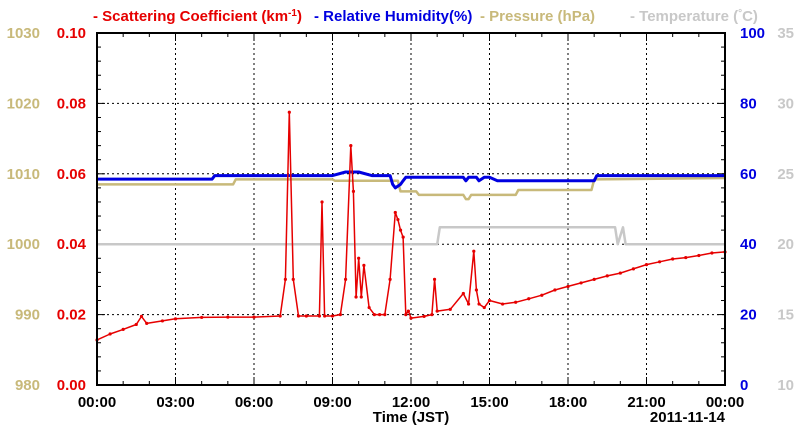 This screenshot has width=800, height=434. I want to click on humidity-series-line, so click(411, 180).